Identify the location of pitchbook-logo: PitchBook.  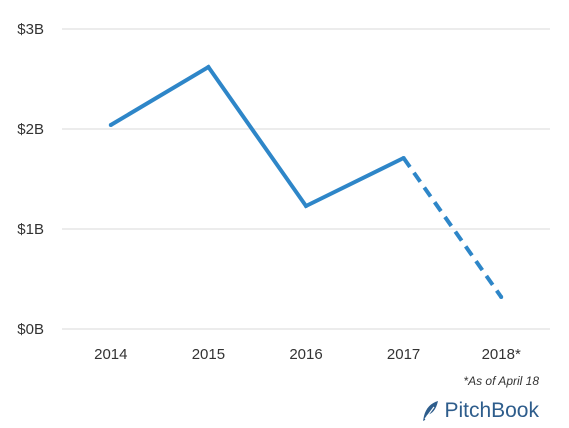
(480, 411).